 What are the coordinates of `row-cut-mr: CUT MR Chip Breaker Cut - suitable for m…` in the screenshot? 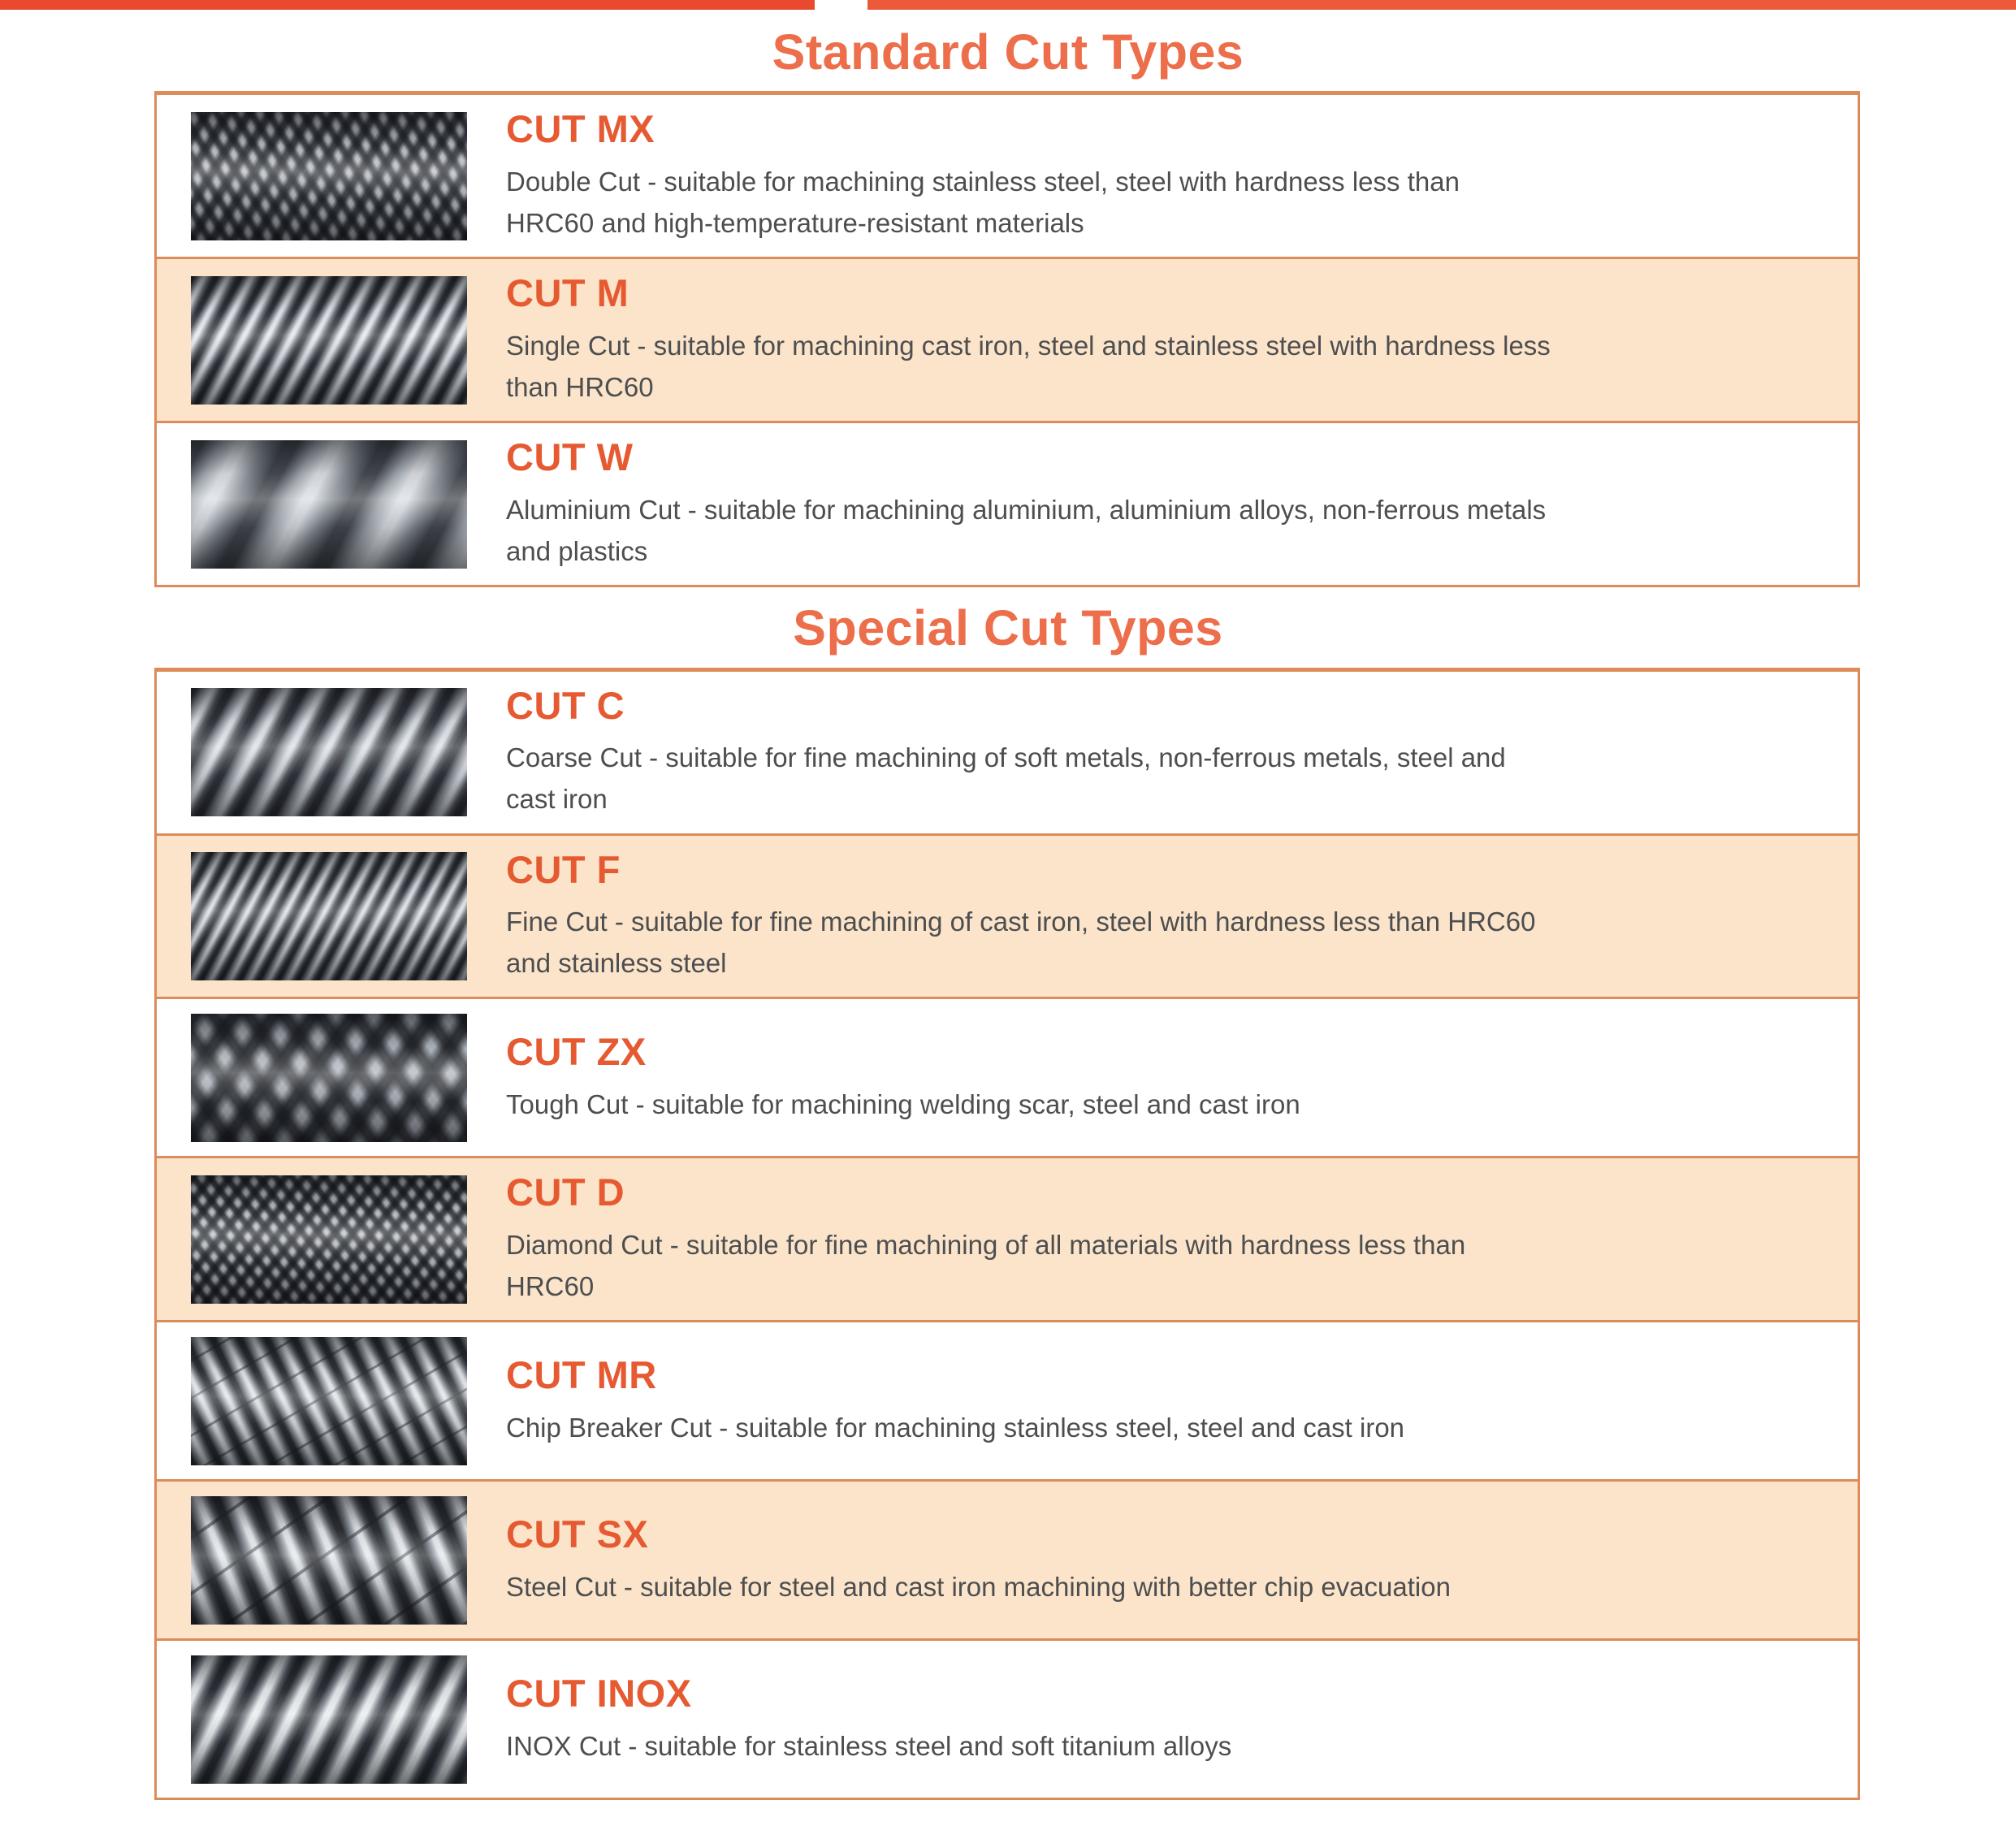 It's located at (1008, 1400).